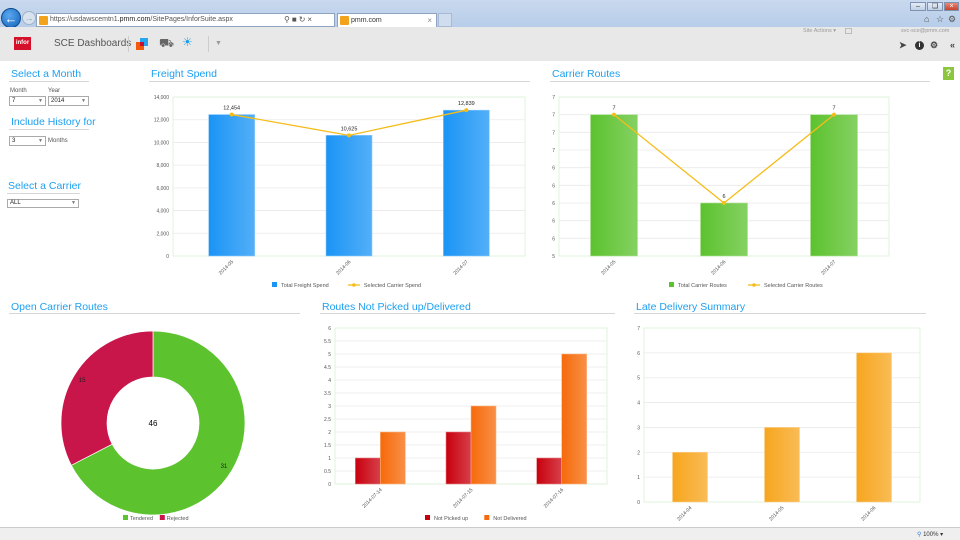 Image resolution: width=960 pixels, height=540 pixels. Describe the element at coordinates (934, 45) in the screenshot. I see `settings-gear-icon: ⚙` at that location.